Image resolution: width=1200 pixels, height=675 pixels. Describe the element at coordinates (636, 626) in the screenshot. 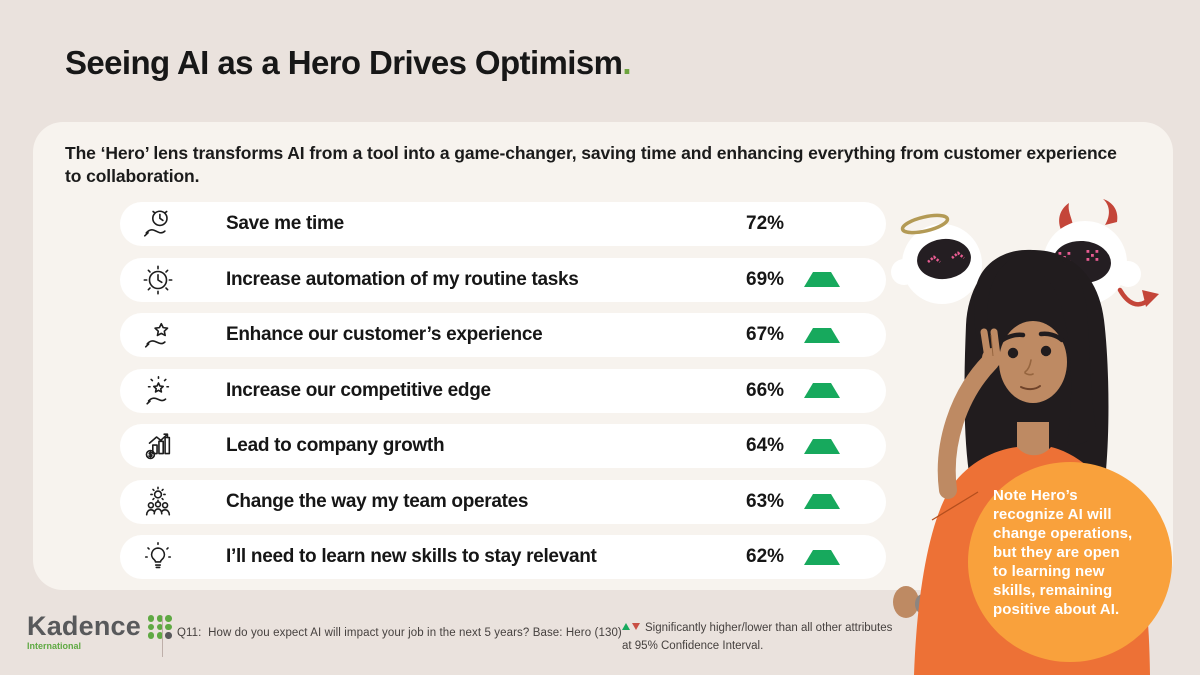

I see `lower-triangle-icon` at that location.